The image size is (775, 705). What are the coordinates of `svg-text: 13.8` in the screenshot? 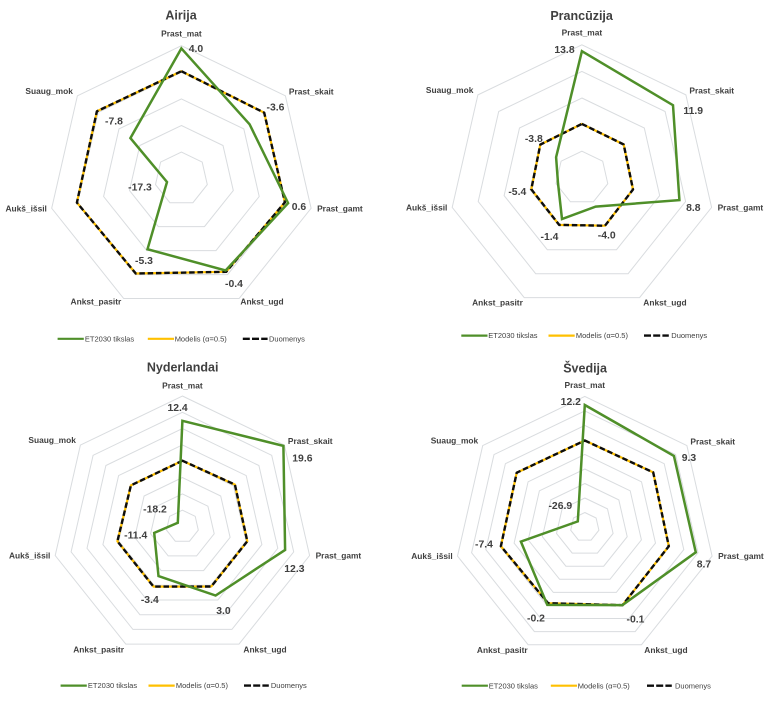 It's located at (564, 50).